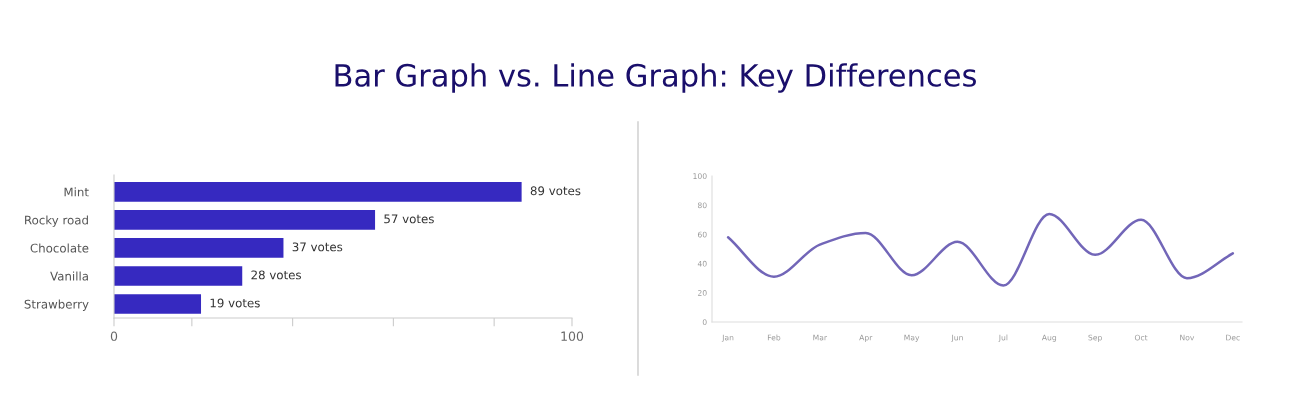  Describe the element at coordinates (276, 275) in the screenshot. I see `data-label: 28 votes` at that location.